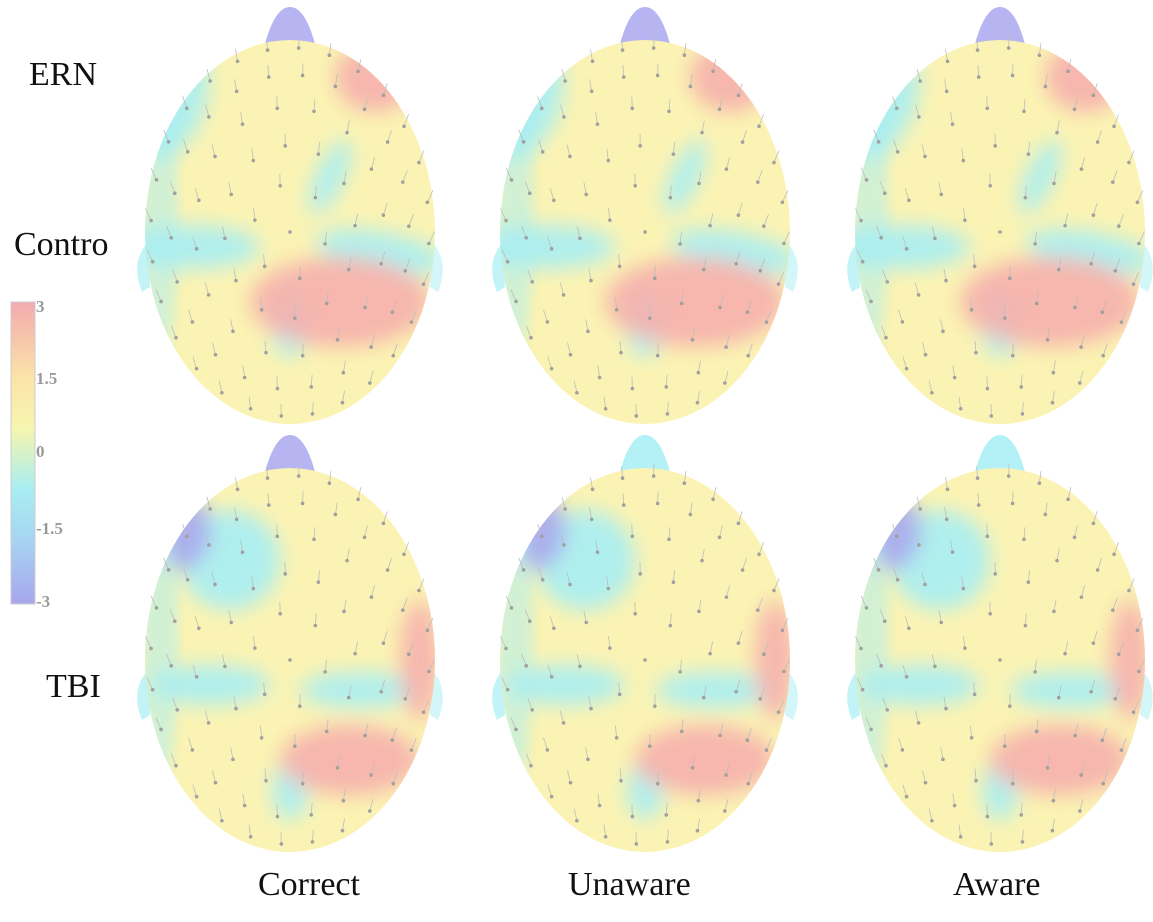 Image resolution: width=1153 pixels, height=922 pixels. Describe the element at coordinates (282, 215) in the screenshot. I see `scalp-map-control-correct` at that location.